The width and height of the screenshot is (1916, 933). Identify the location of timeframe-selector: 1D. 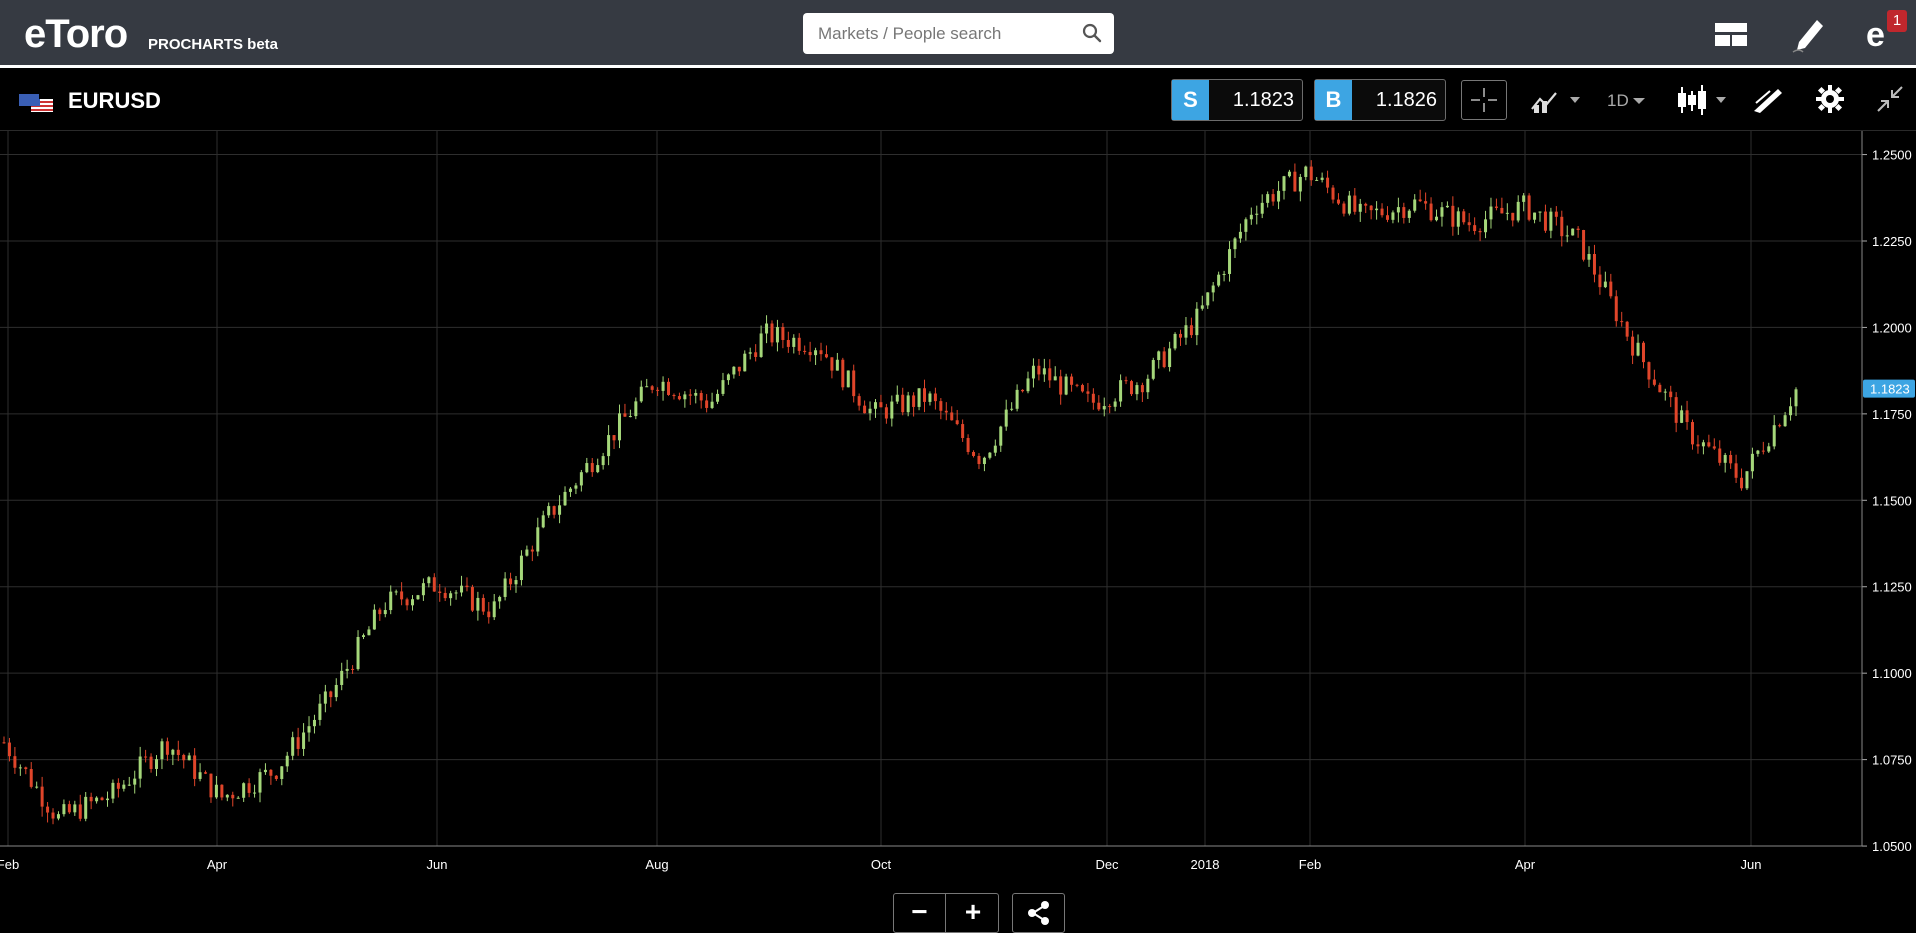
(1618, 100).